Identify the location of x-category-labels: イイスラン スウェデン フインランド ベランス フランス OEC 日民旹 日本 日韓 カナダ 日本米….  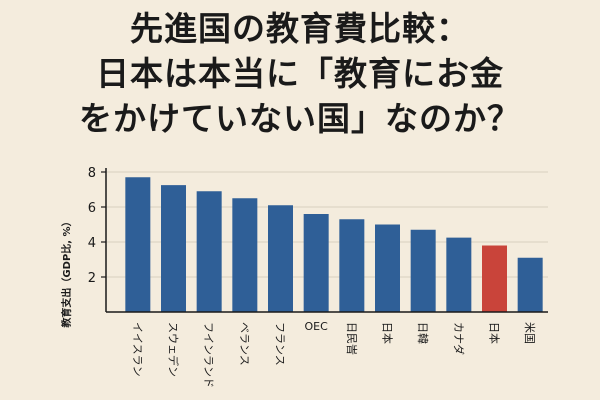
(333, 354).